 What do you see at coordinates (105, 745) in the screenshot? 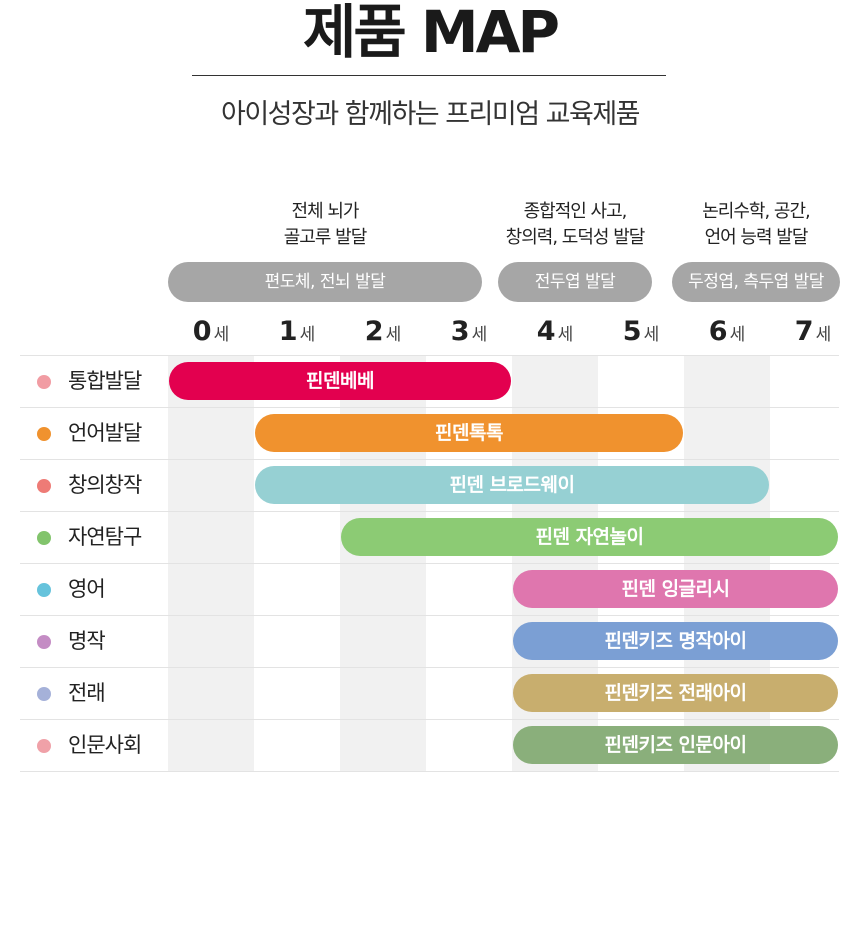
I see `category-name: 인문사회` at bounding box center [105, 745].